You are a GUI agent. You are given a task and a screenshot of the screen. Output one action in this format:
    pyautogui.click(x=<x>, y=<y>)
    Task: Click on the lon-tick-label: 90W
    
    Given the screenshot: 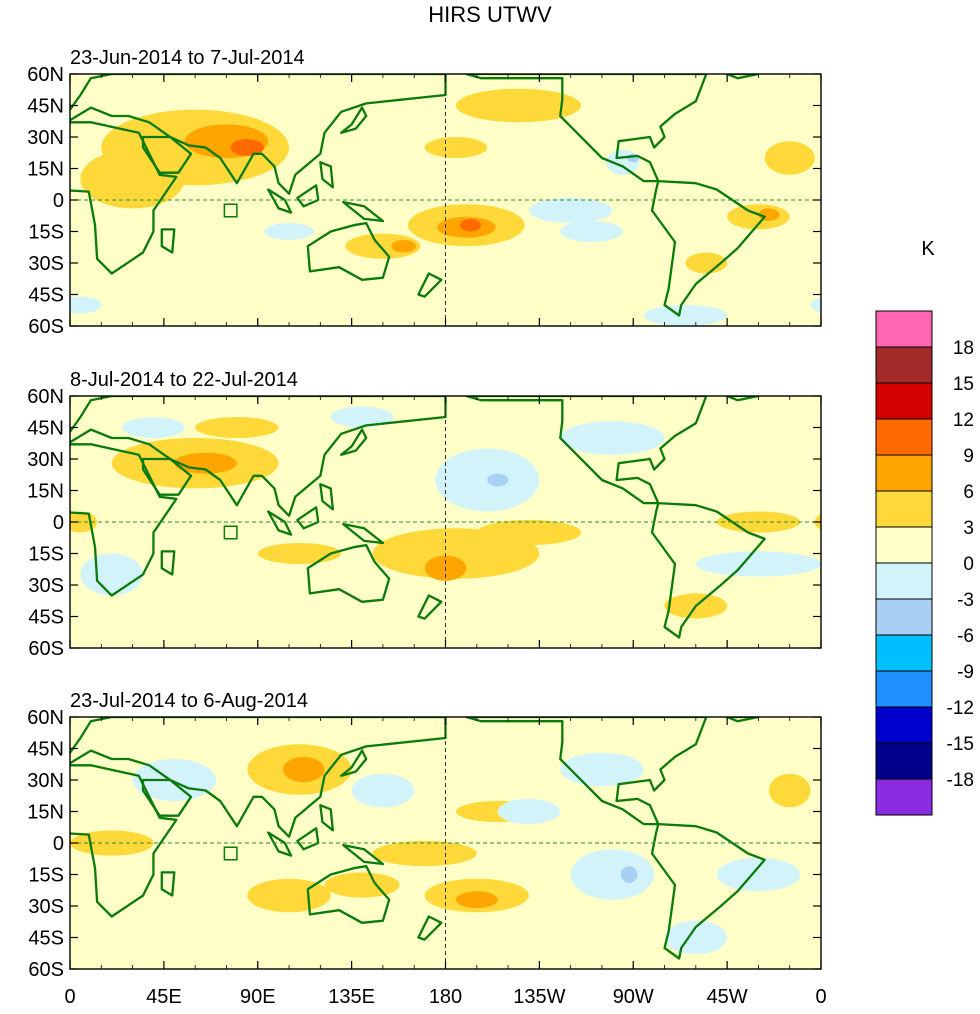 What is the action you would take?
    pyautogui.click(x=633, y=997)
    